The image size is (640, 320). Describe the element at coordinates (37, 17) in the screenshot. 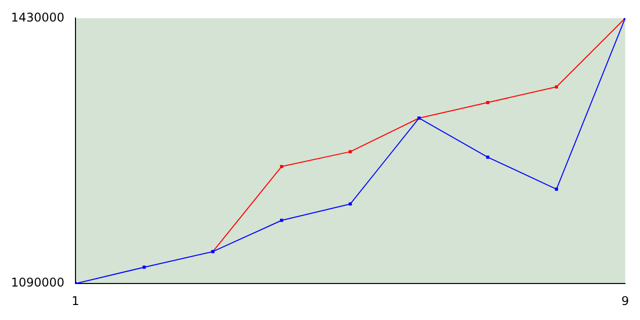

I see `y-tick-label: 1430000` at that location.